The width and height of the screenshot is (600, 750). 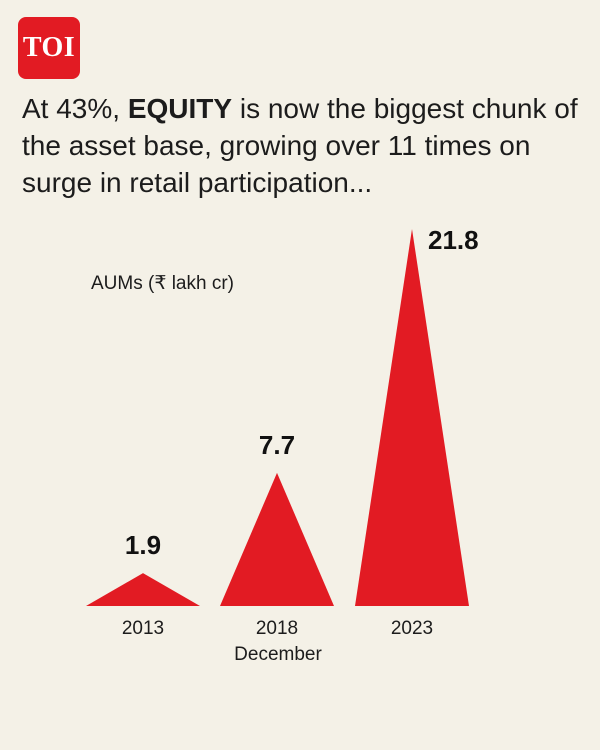 I want to click on y-axis-label: AUMs (₹ lakh cr), so click(x=162, y=283).